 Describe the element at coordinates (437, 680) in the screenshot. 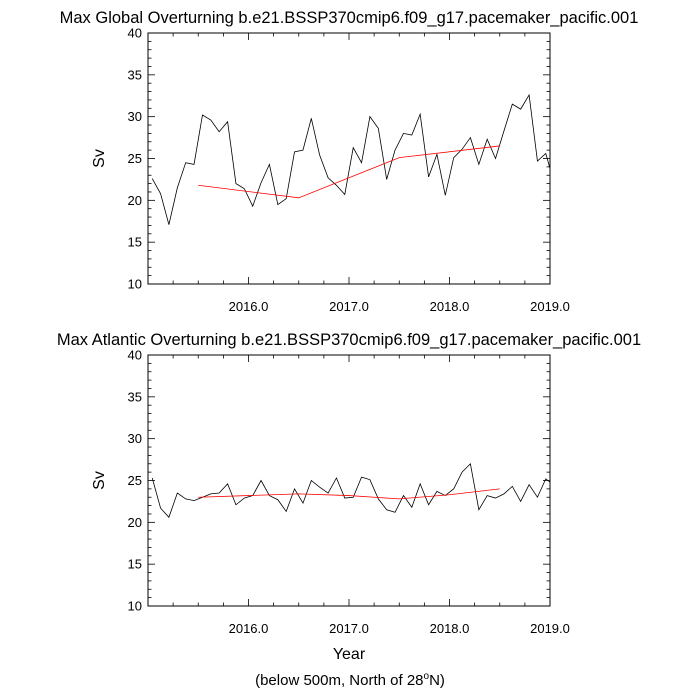

I see `caption-suffix: N)` at that location.